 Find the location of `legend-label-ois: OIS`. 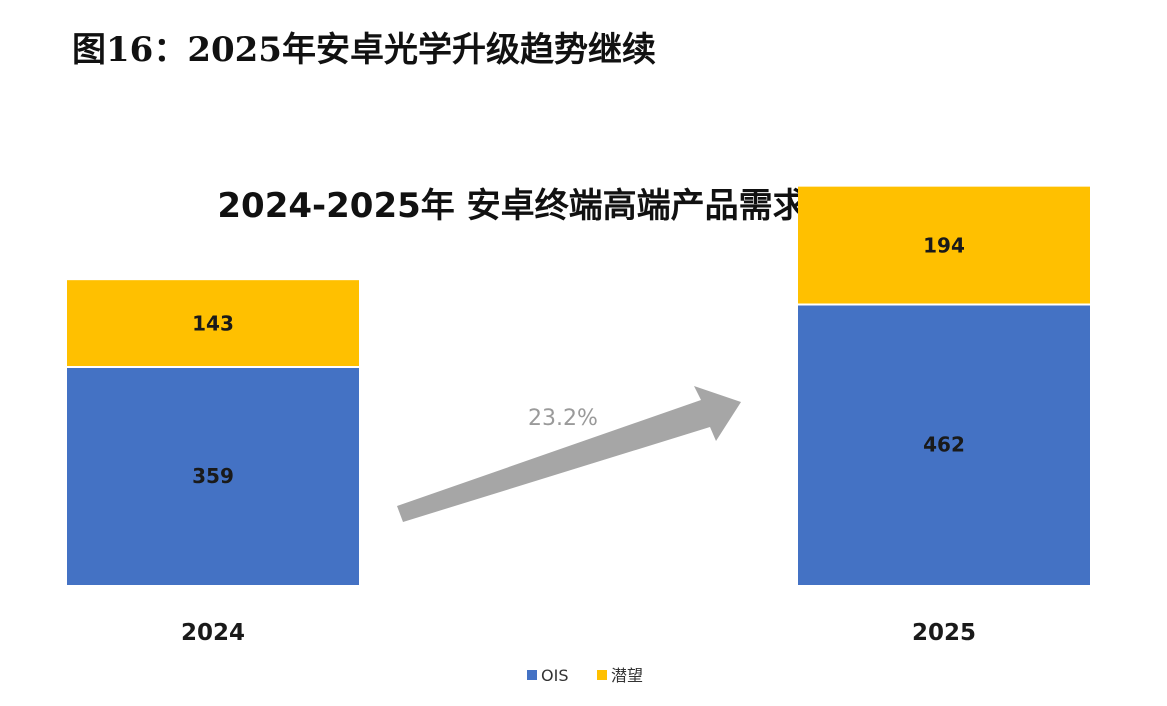

legend-label-ois: OIS is located at coordinates (554, 675).